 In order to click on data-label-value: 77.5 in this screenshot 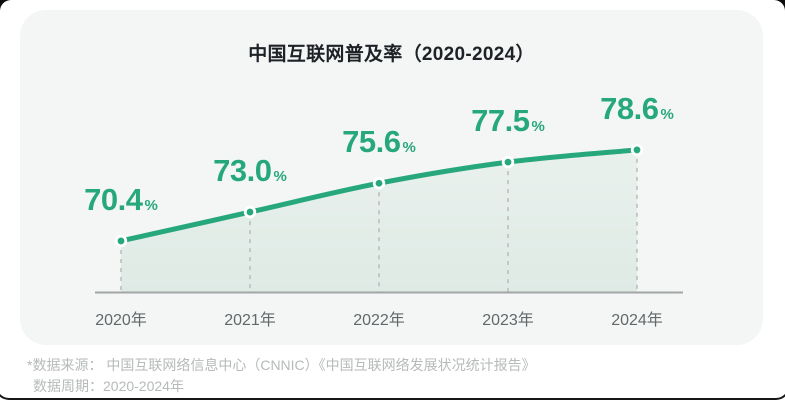, I will do `click(500, 121)`.